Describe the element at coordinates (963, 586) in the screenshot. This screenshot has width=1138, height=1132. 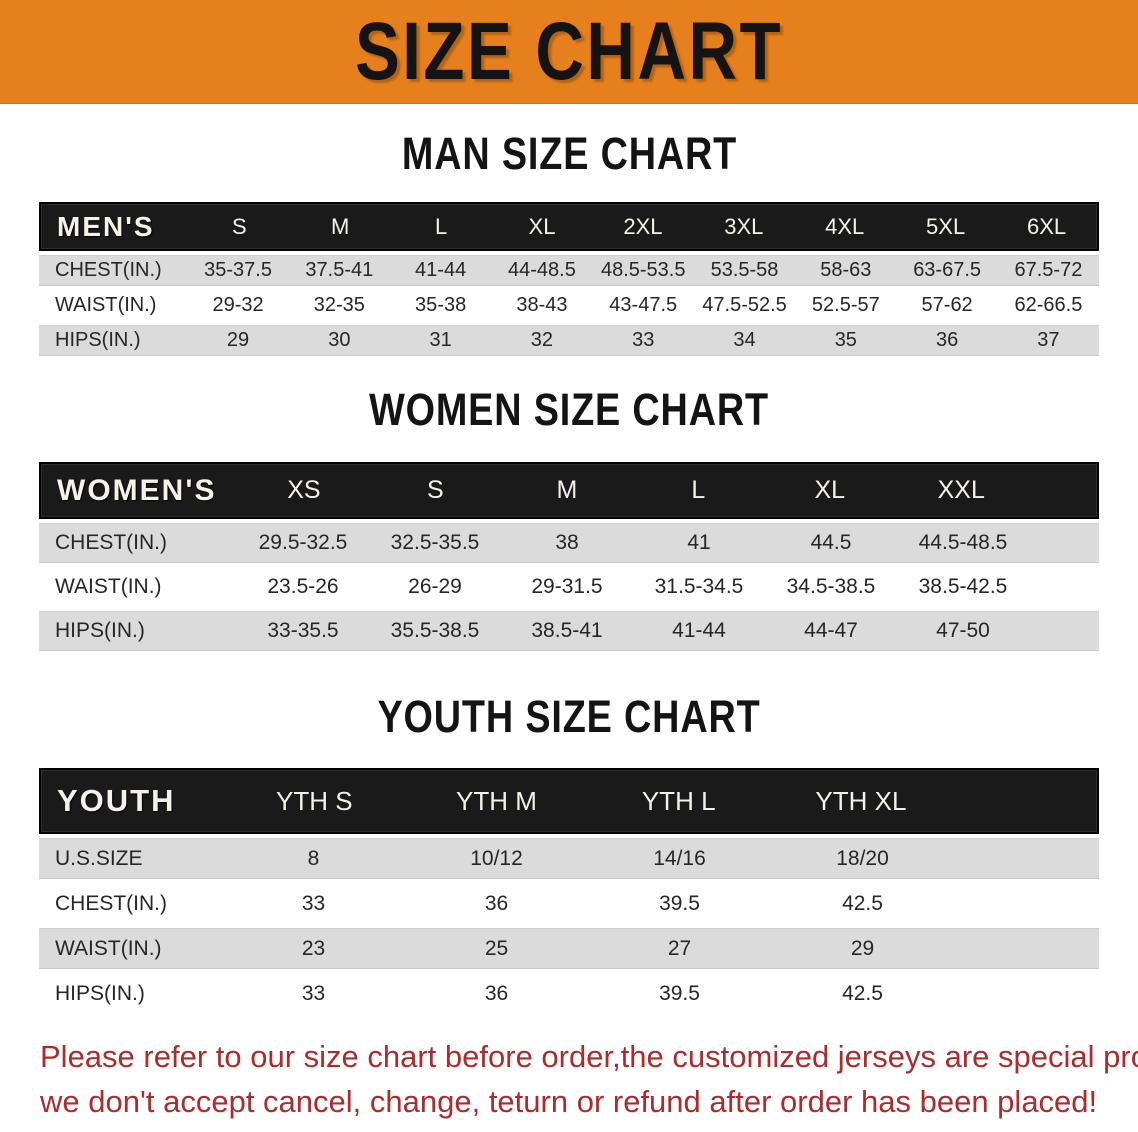
I see `table-cell: 38.5-42.5` at that location.